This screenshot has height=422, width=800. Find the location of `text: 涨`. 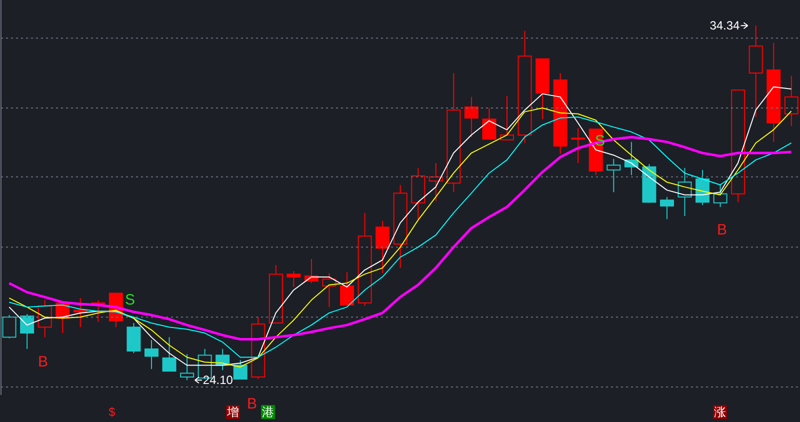

text: 涨 is located at coordinates (720, 412).